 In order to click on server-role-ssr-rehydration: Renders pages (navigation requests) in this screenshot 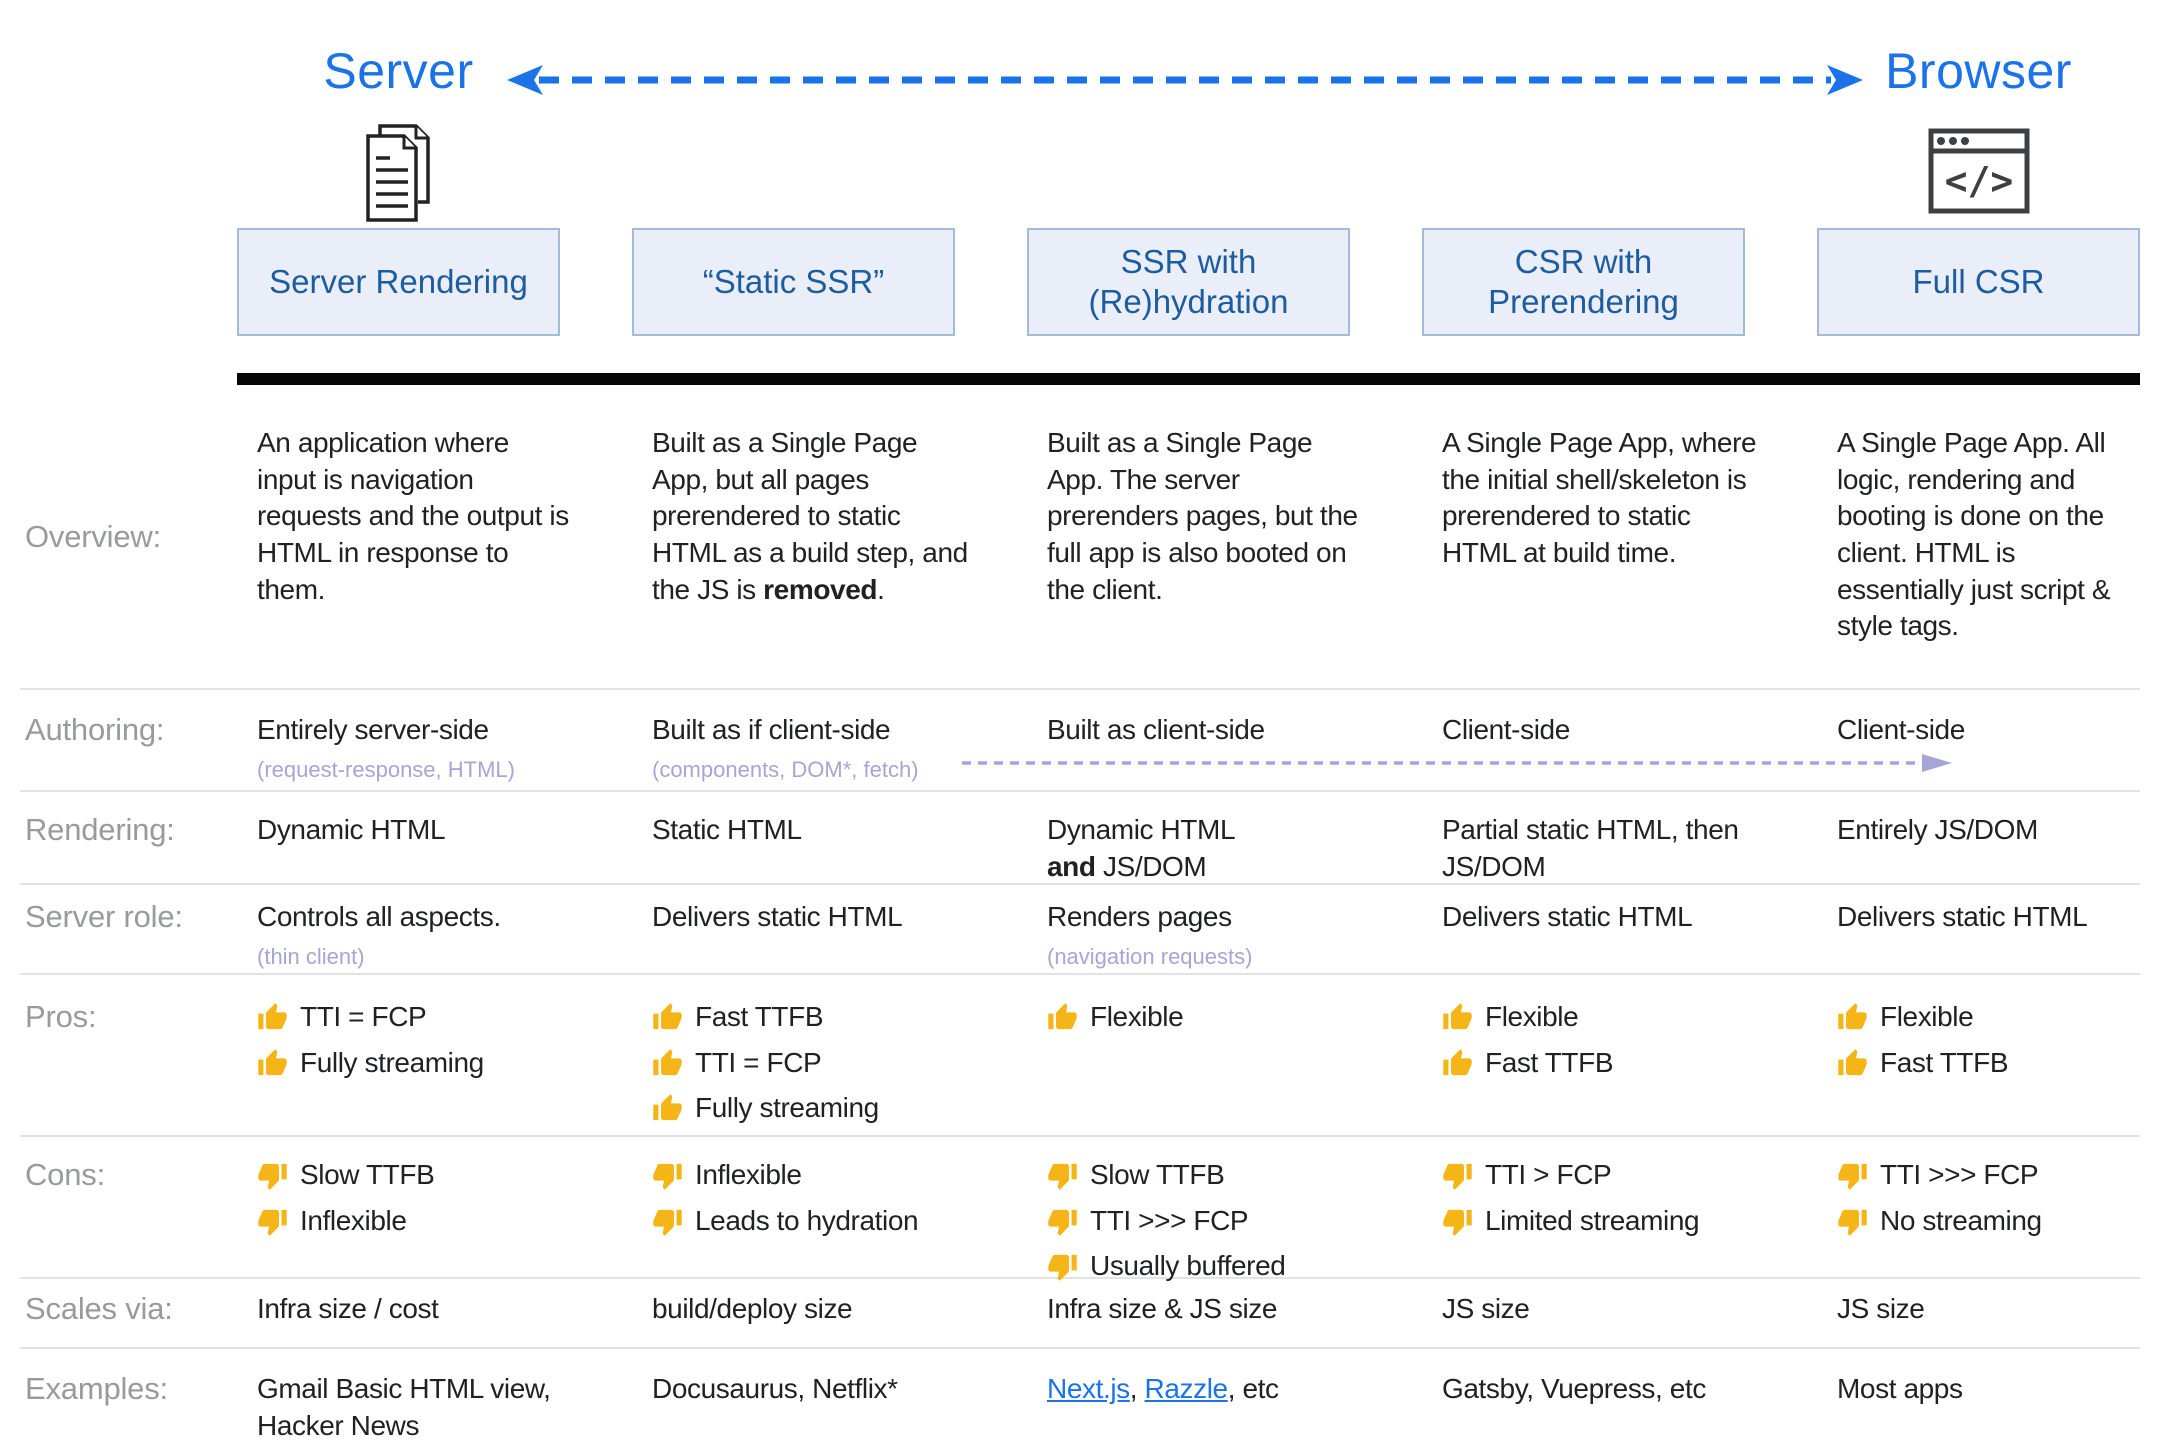, I will do `click(1224, 936)`.